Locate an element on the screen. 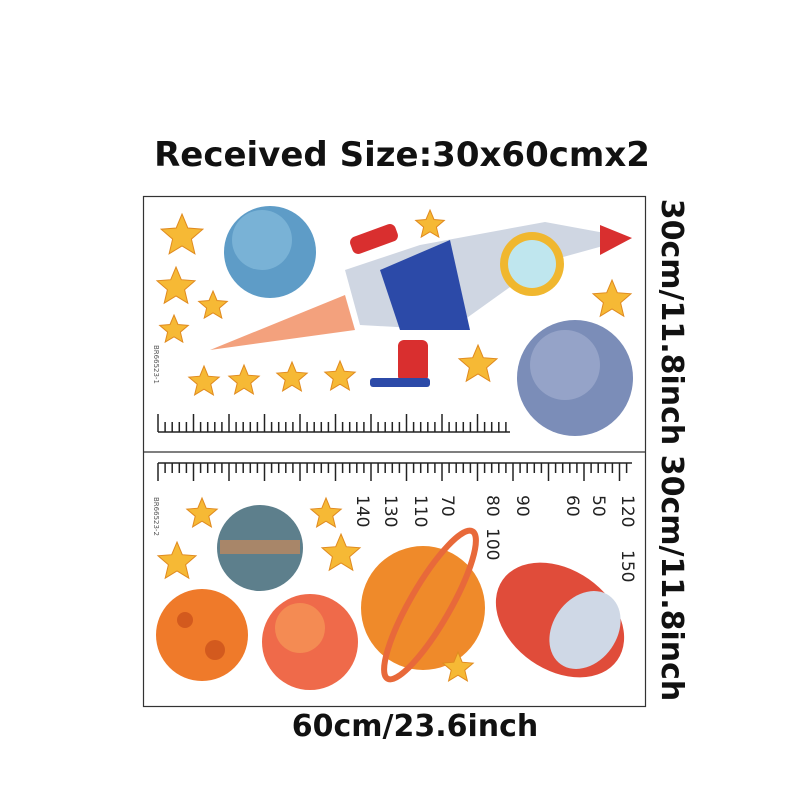 This screenshot has height=800, width=800. rulers is located at coordinates (394, 447).